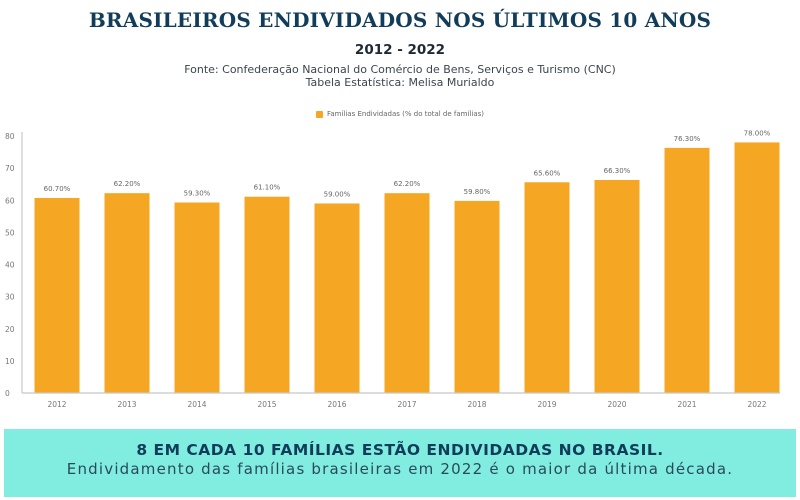 The image size is (800, 500). What do you see at coordinates (400, 50) in the screenshot?
I see `chart-subtitle: 2012 - 2022` at bounding box center [400, 50].